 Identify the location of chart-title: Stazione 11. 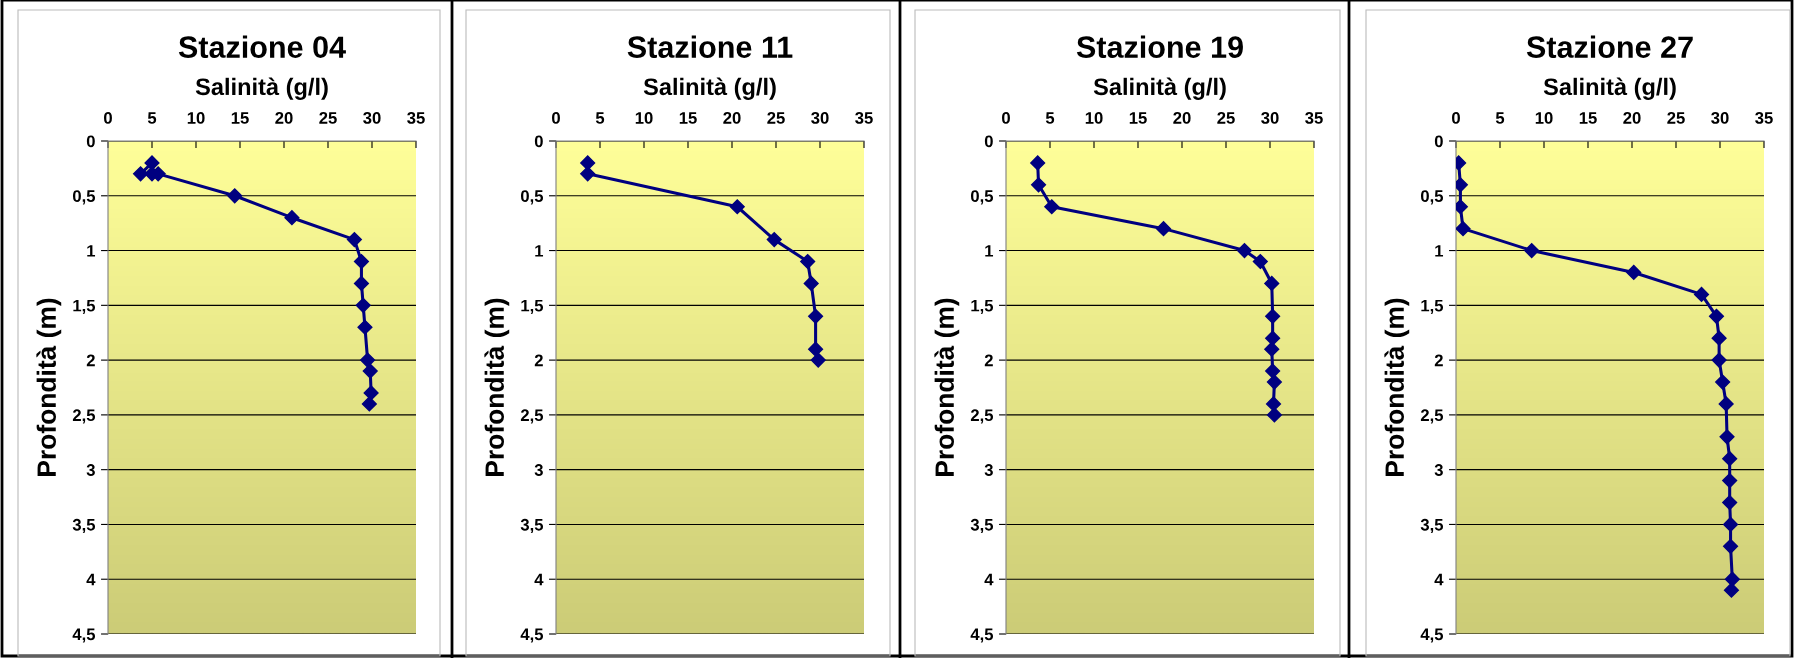
(710, 46).